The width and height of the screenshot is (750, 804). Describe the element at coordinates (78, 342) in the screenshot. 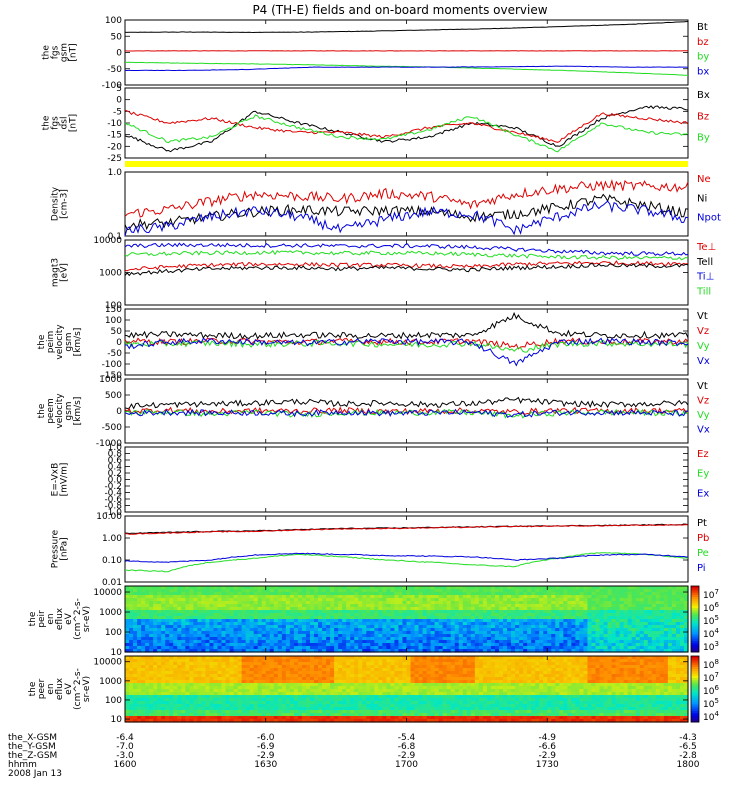

I see `peim_velocity-axis-label: [km/s]` at that location.